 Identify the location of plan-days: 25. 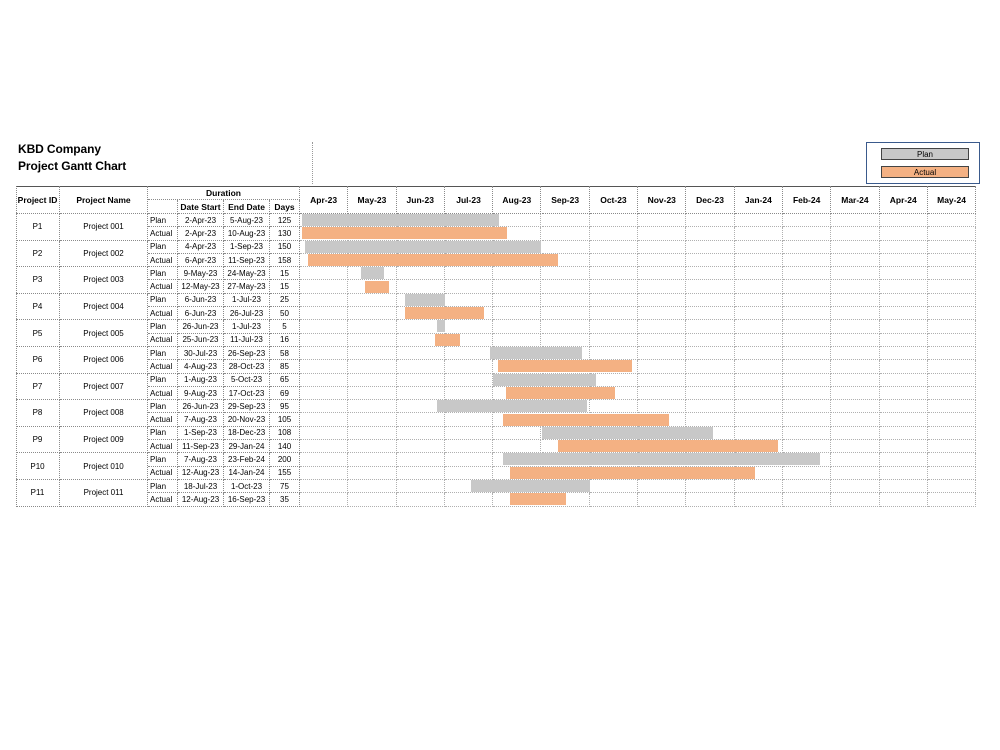
(285, 300).